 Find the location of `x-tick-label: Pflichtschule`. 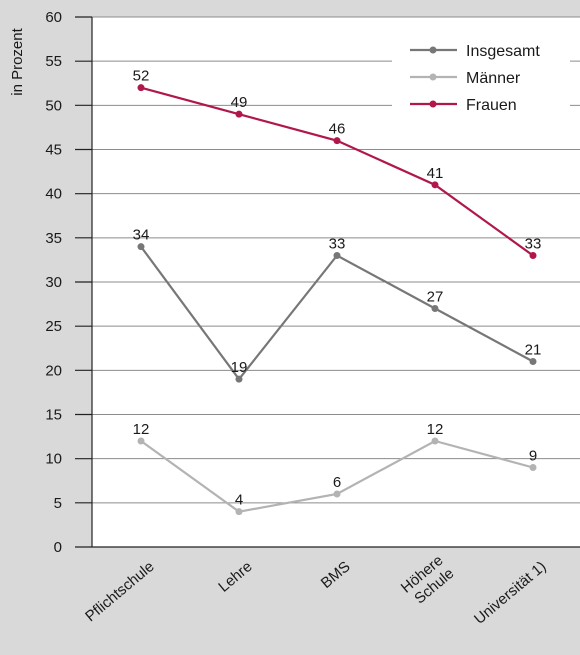

x-tick-label: Pflichtschule is located at coordinates (119, 591).